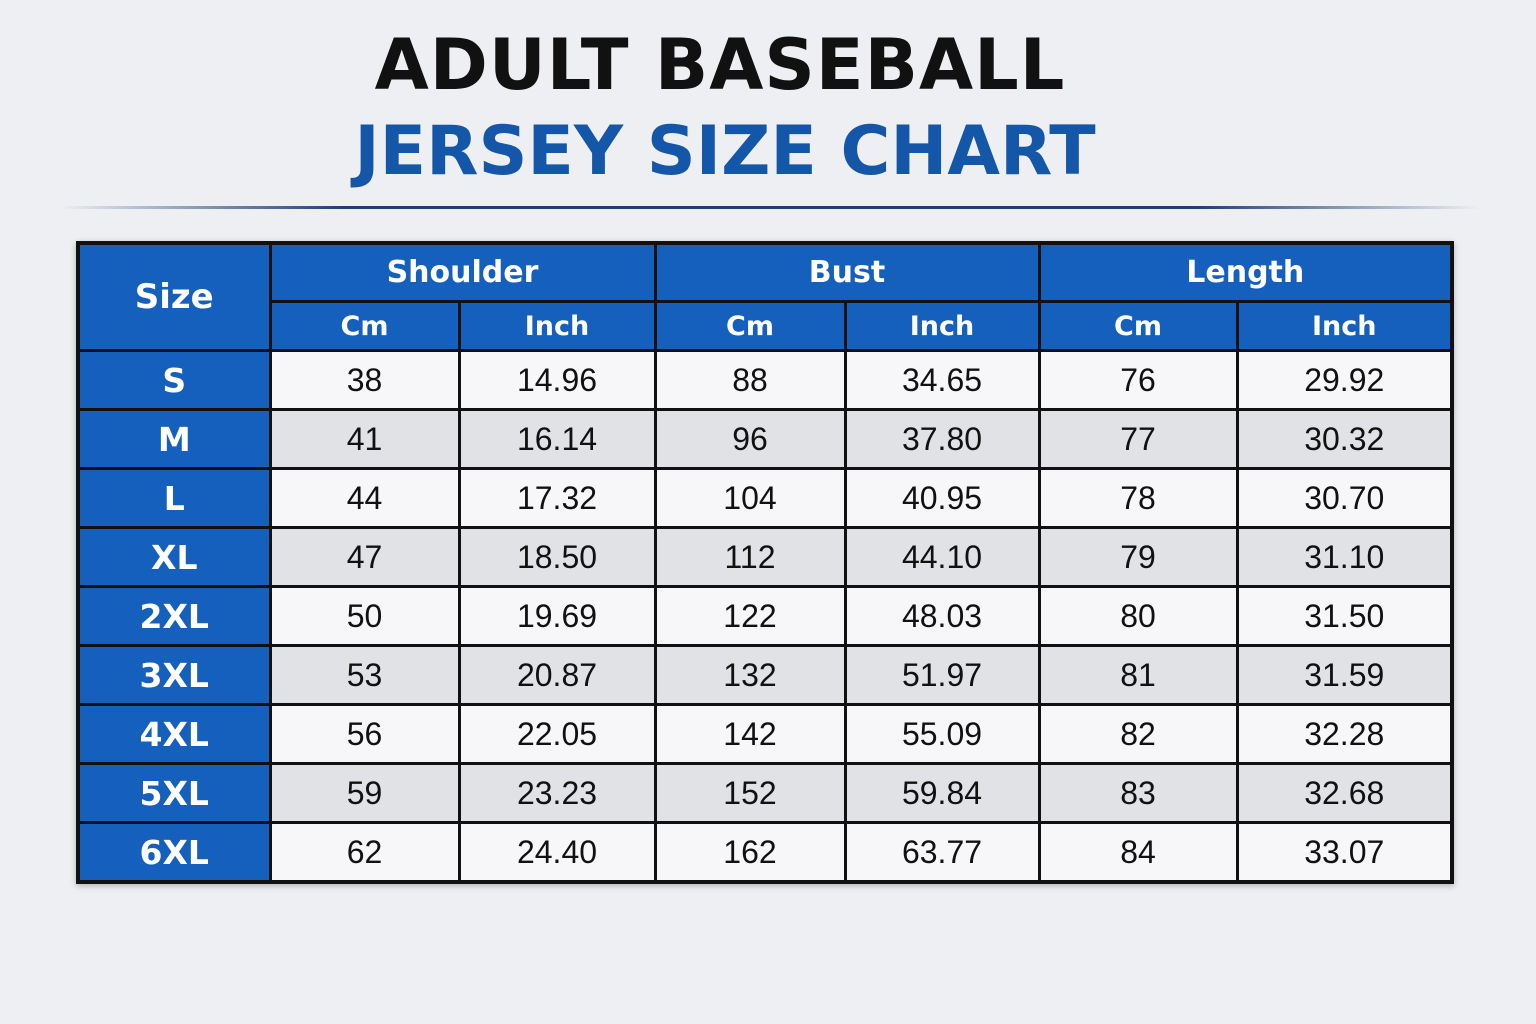 This screenshot has width=1536, height=1024. I want to click on measurement-cell: 132, so click(750, 675).